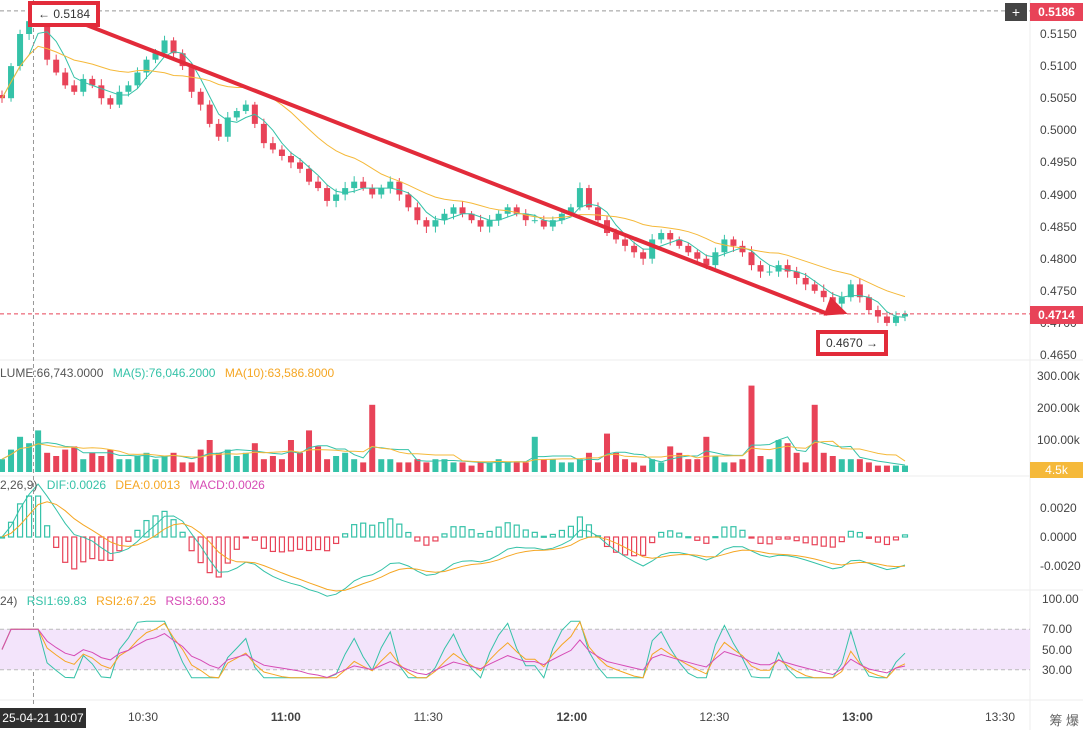 The width and height of the screenshot is (1083, 730). I want to click on cursor-time-label: 25-04-21 10:07, so click(43, 718).